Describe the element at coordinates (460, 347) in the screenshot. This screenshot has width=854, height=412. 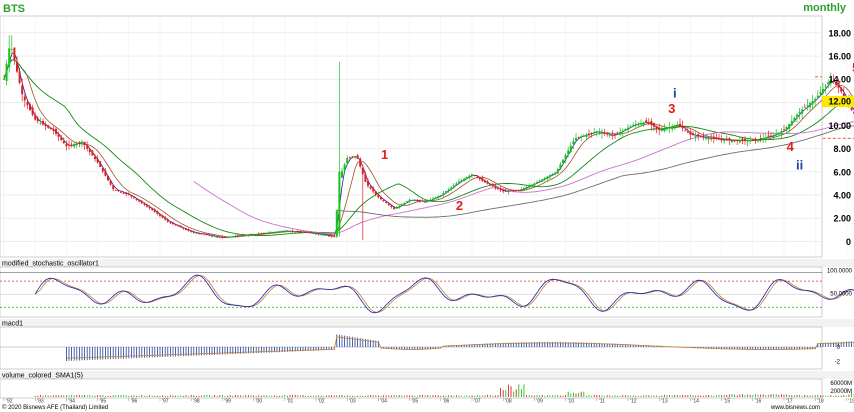
I see `macd-signal-line` at that location.